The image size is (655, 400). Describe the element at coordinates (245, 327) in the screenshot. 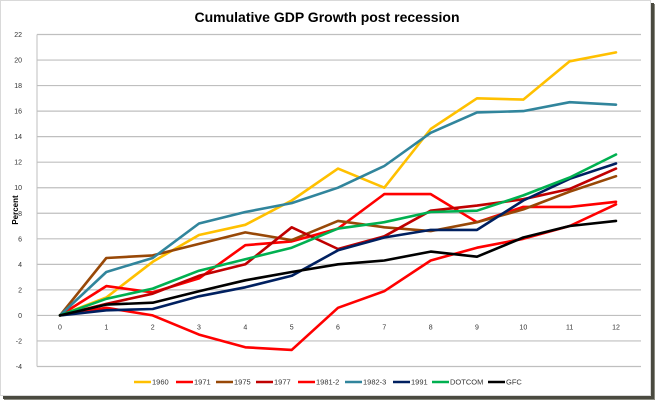

I see `x-tick-label: 4` at that location.